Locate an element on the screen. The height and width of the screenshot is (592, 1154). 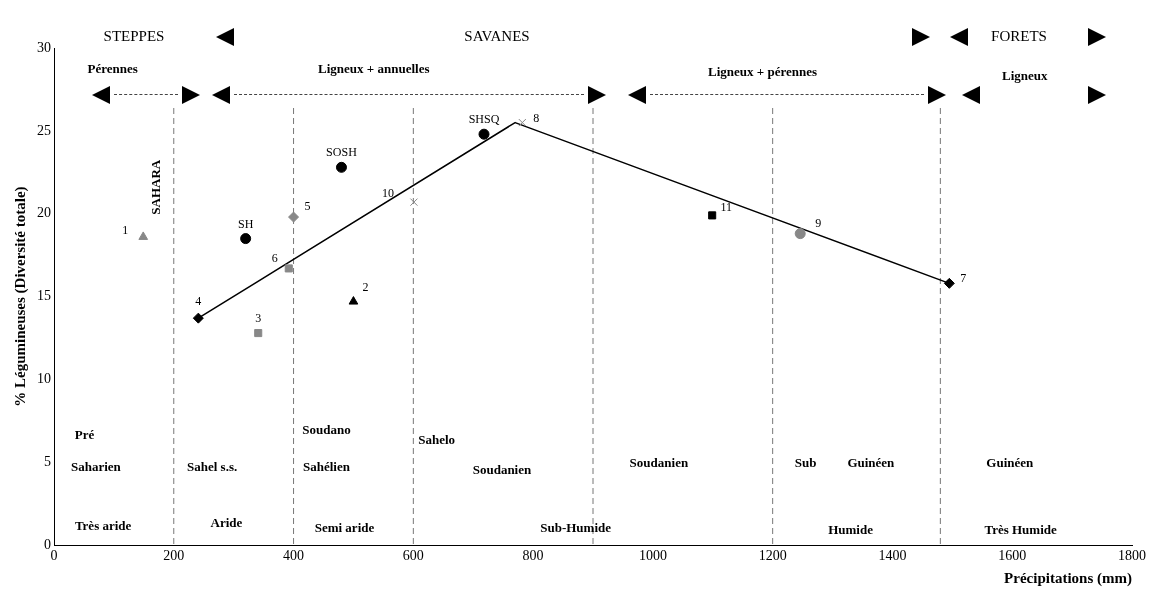
y-tick-label: 20 is located at coordinates (44, 213).